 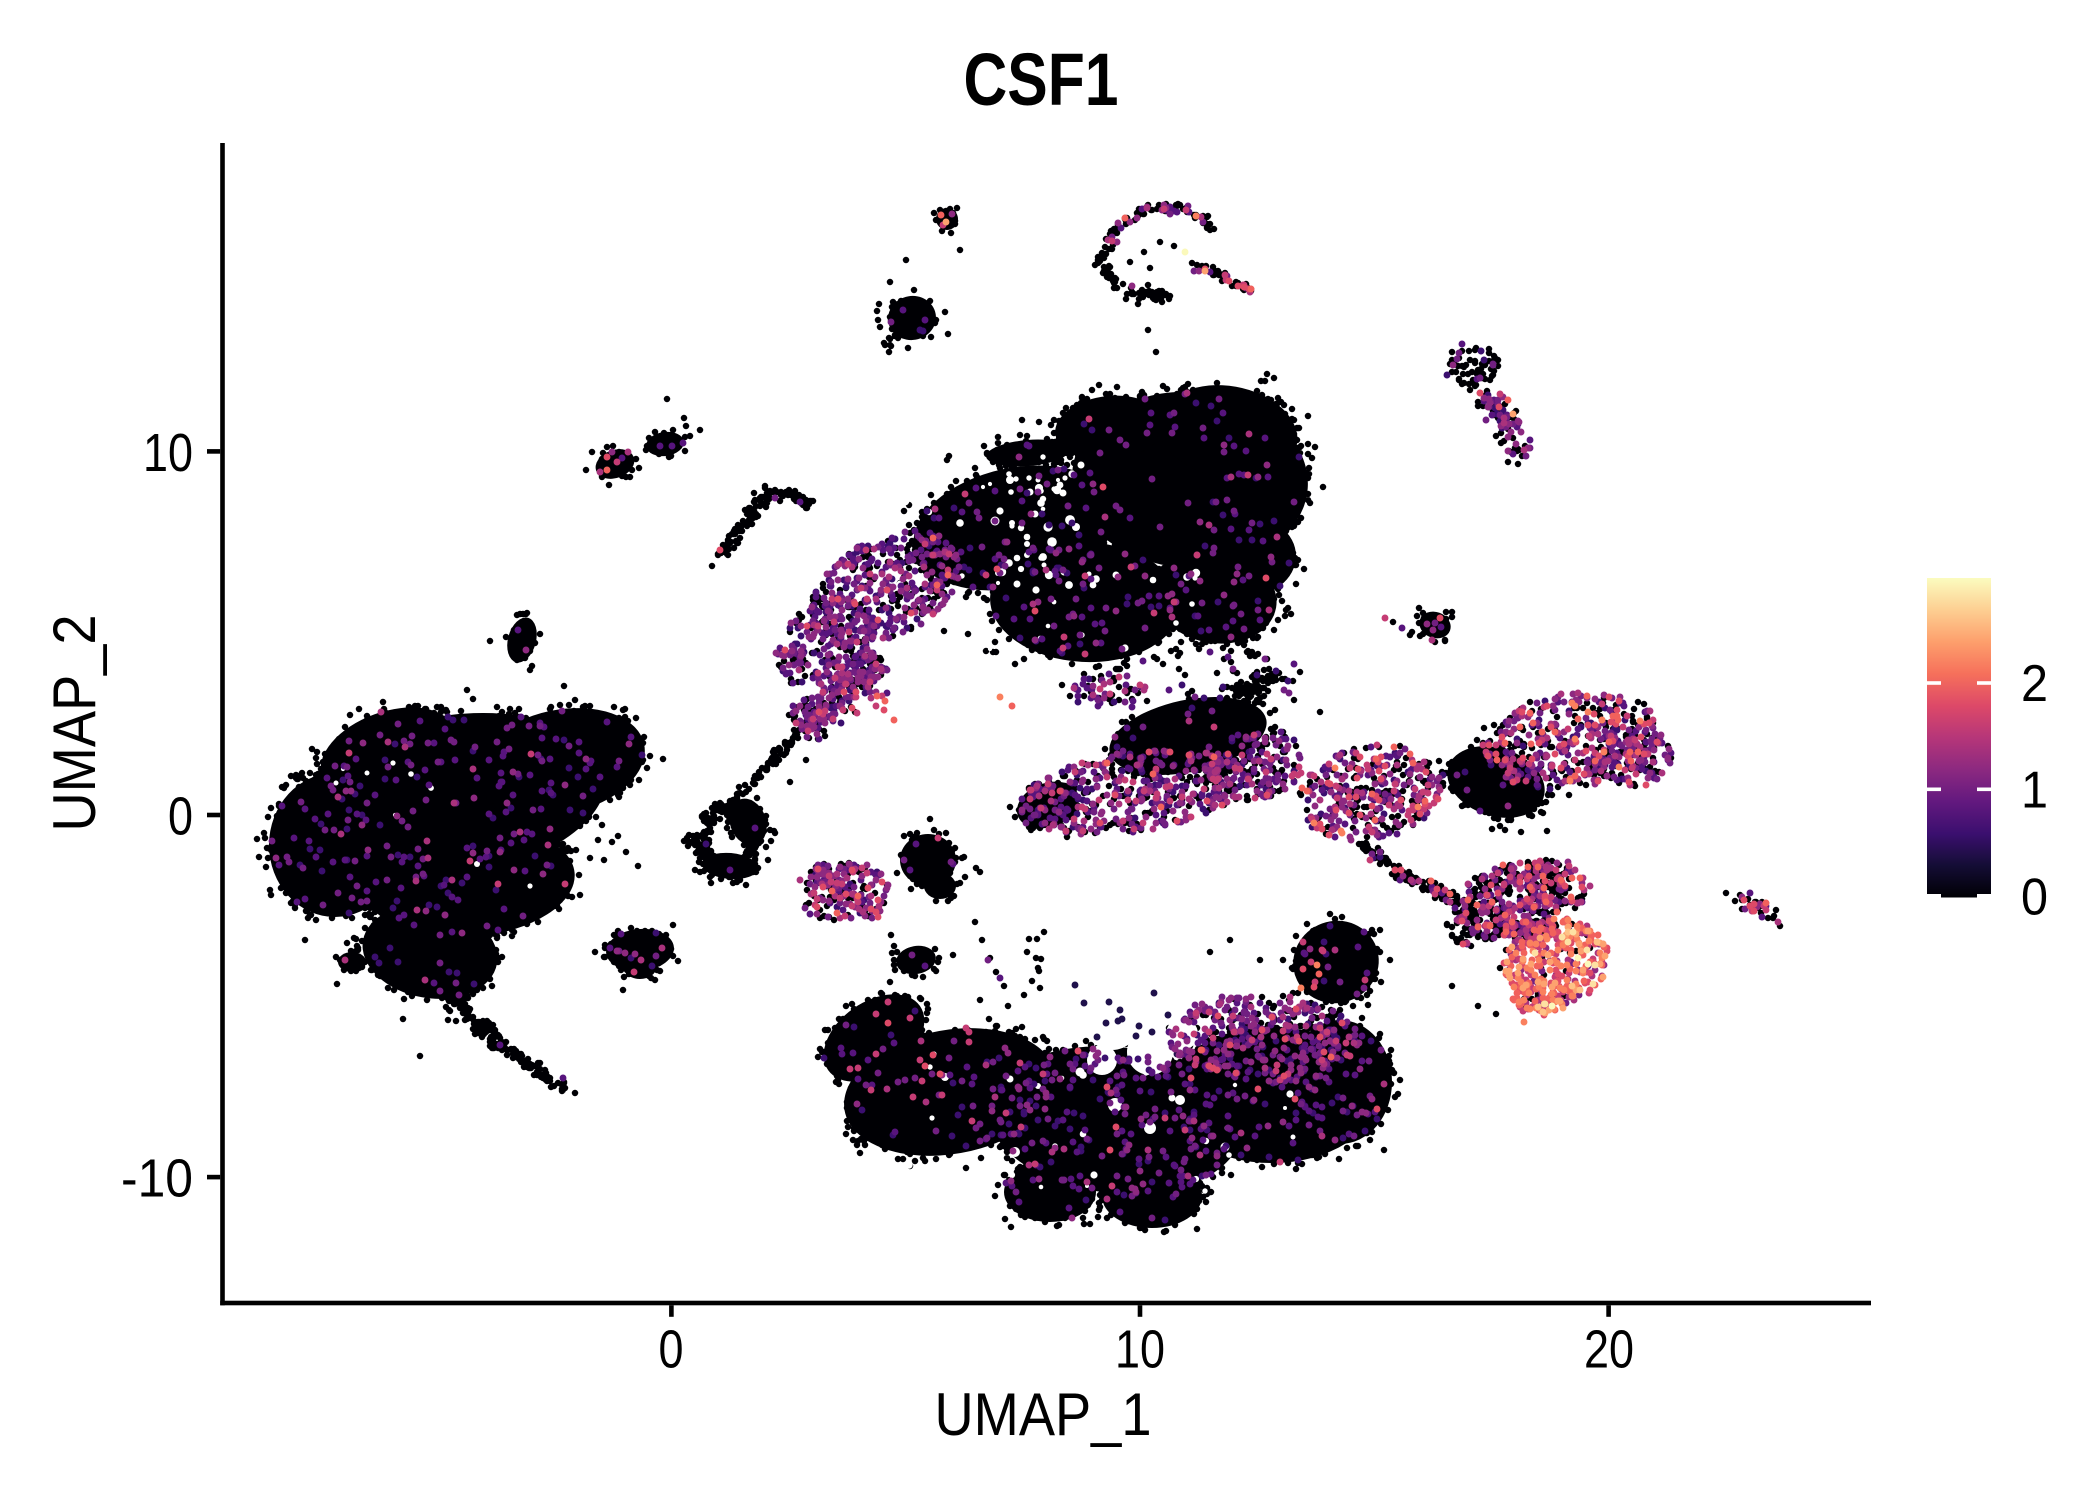 I want to click on svg-text: -10, so click(x=157, y=1179).